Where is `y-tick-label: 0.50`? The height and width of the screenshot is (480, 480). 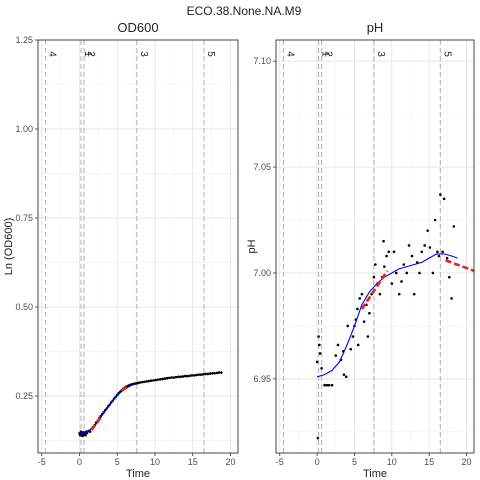
y-tick-label: 0.50 is located at coordinates (24, 307).